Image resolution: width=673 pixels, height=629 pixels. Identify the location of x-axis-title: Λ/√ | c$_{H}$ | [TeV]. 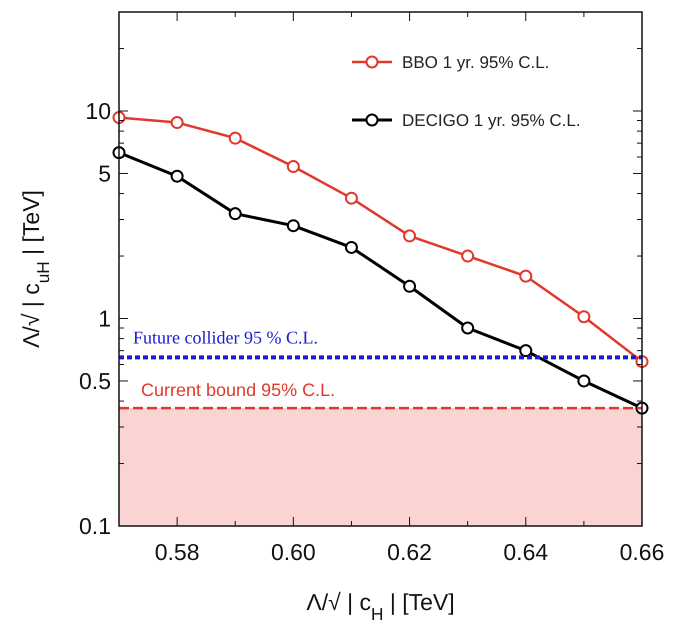
(380, 606).